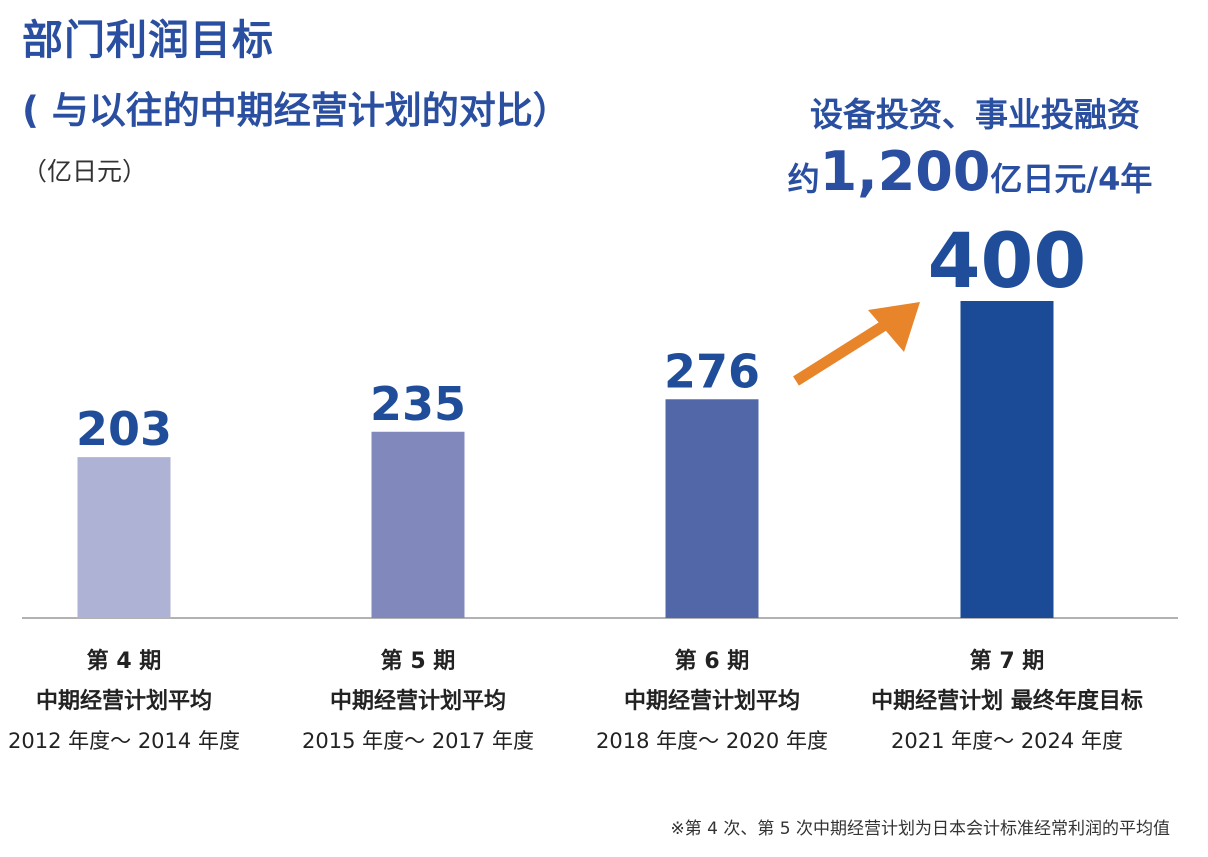  Describe the element at coordinates (712, 701) in the screenshot. I see `category-plan-label-3: 中期经营计划平均` at that location.